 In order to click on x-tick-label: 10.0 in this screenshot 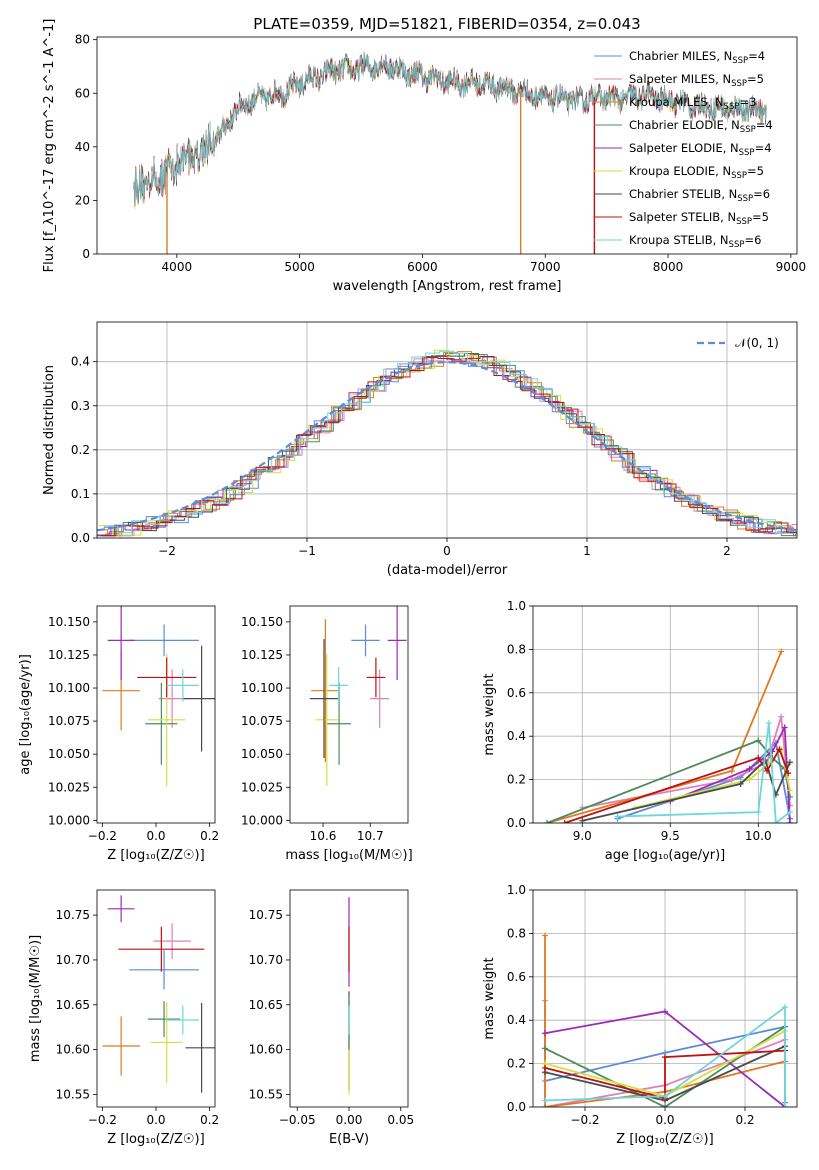, I will do `click(758, 836)`.